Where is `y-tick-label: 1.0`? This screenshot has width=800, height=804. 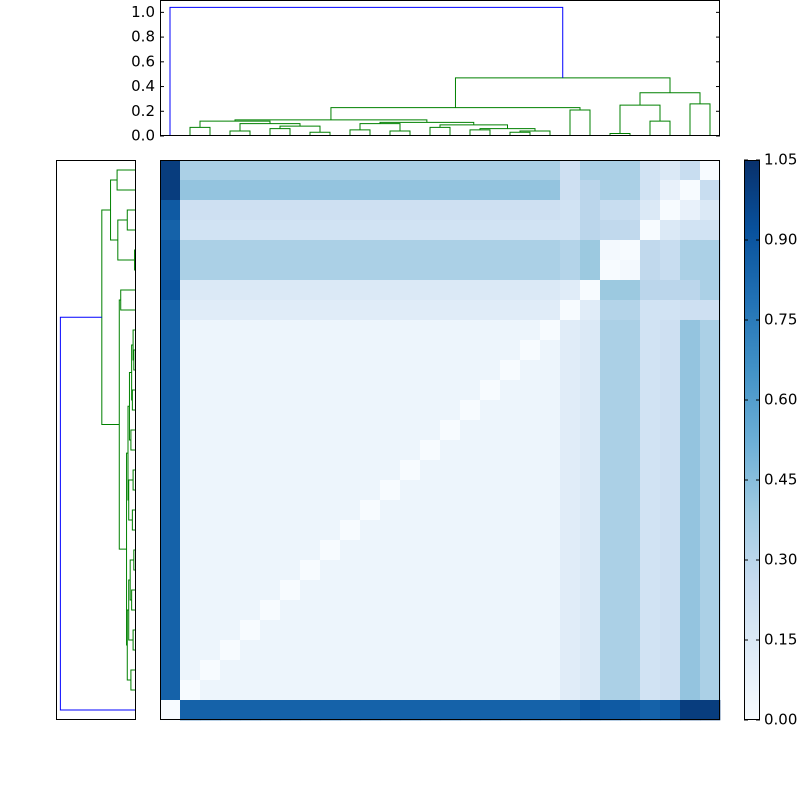 y-tick-label: 1.0 is located at coordinates (143, 12).